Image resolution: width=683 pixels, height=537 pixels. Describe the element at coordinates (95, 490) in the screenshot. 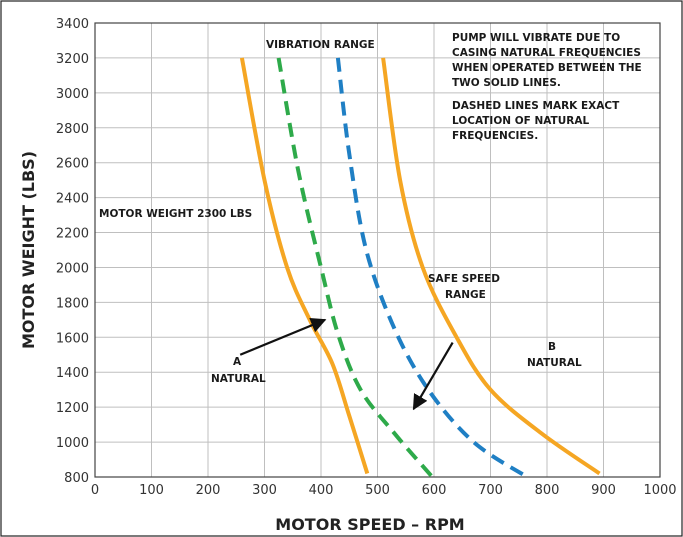

I see `x-tick-label-0: 0` at that location.